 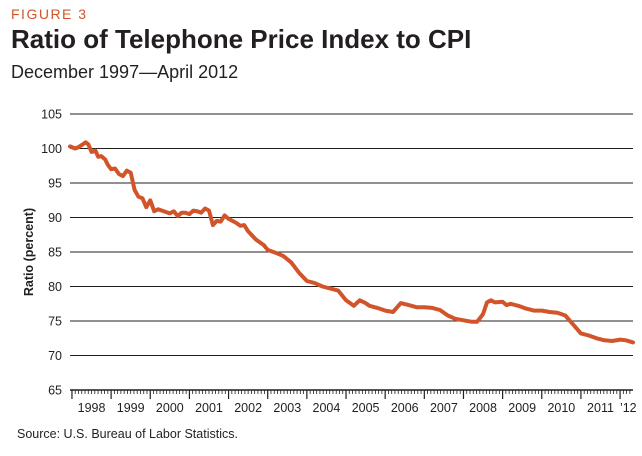 What do you see at coordinates (49, 14) in the screenshot?
I see `figure-label: FIGURE 3` at bounding box center [49, 14].